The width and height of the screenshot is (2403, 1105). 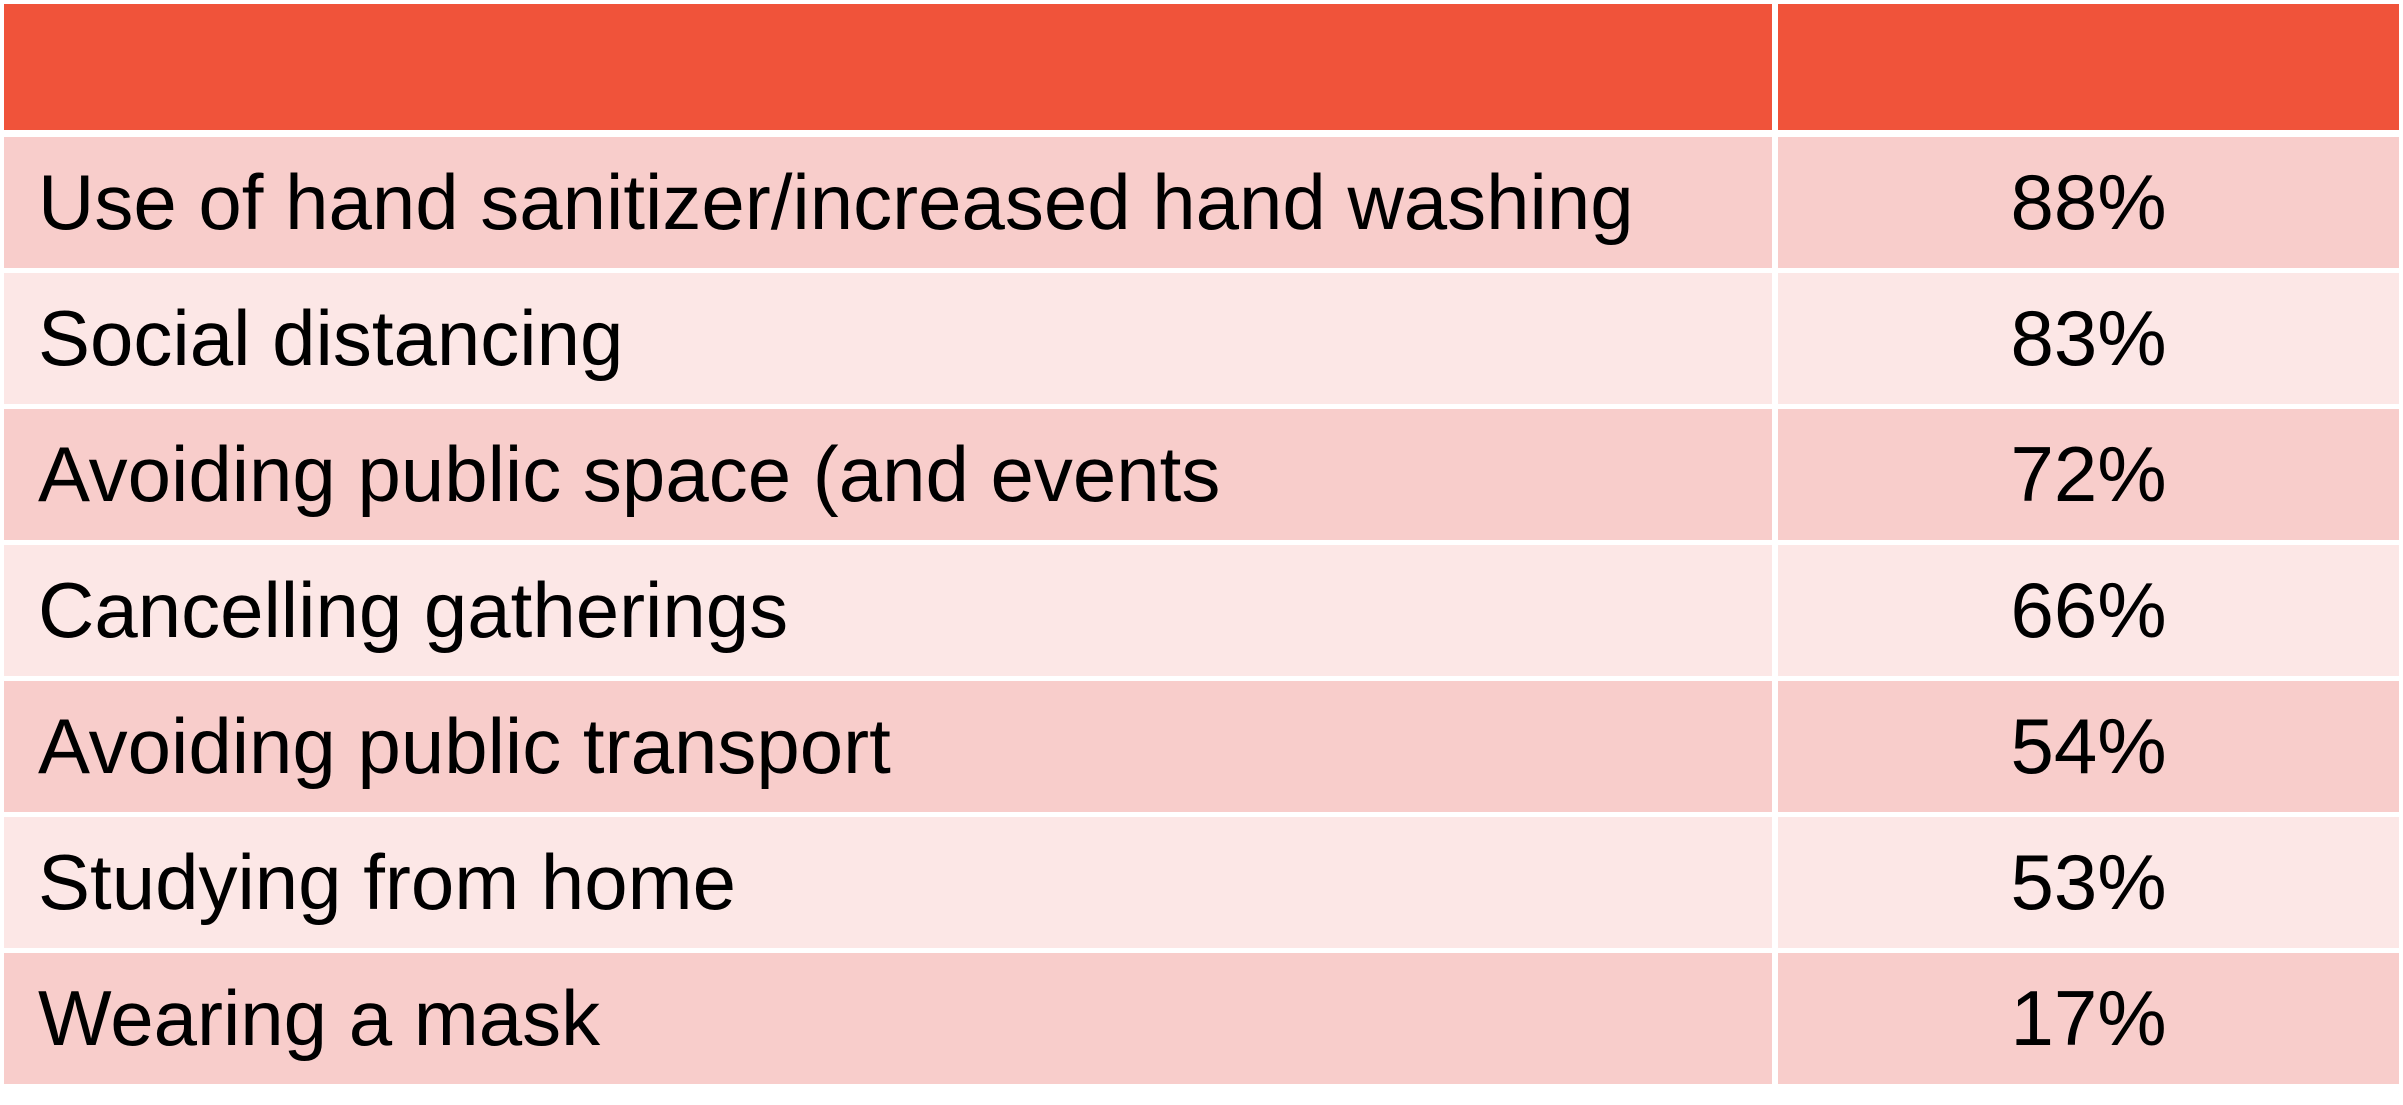 What do you see at coordinates (2088, 1018) in the screenshot?
I see `table-row-value: 17%` at bounding box center [2088, 1018].